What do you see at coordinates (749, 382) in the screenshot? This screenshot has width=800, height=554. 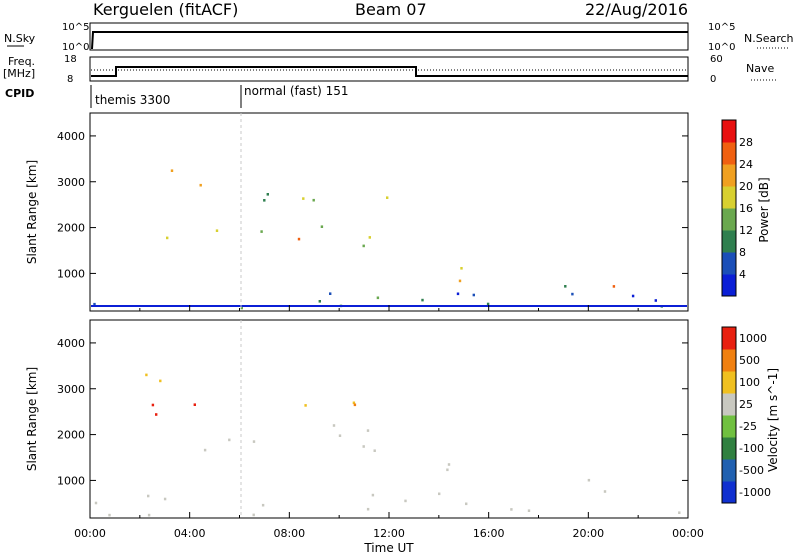 I see `colorbar-tick-label: 100` at bounding box center [749, 382].